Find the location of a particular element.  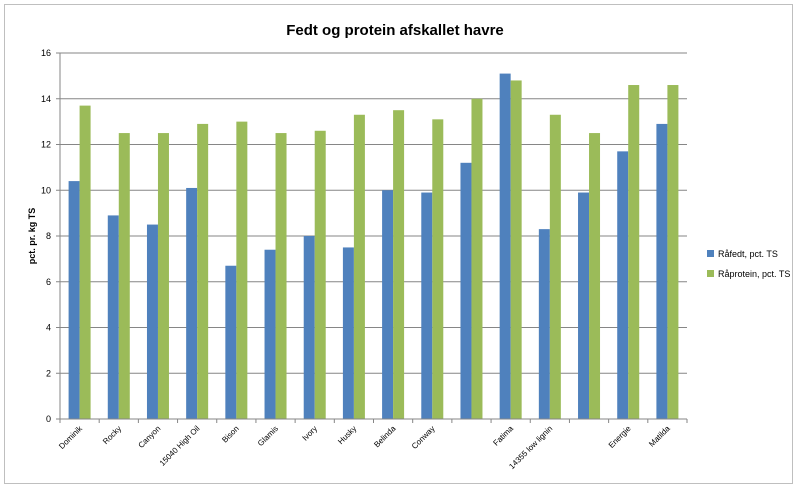

legend: Råfedt, pct. TS Råprotein, pct. TS is located at coordinates (748, 264).